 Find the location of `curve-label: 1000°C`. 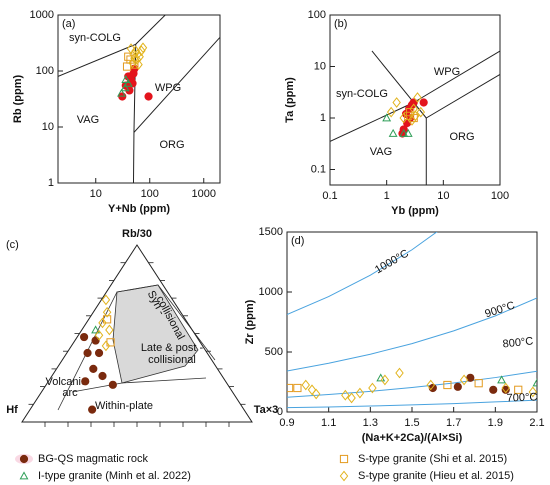

curve-label: 1000°C is located at coordinates (392, 261).